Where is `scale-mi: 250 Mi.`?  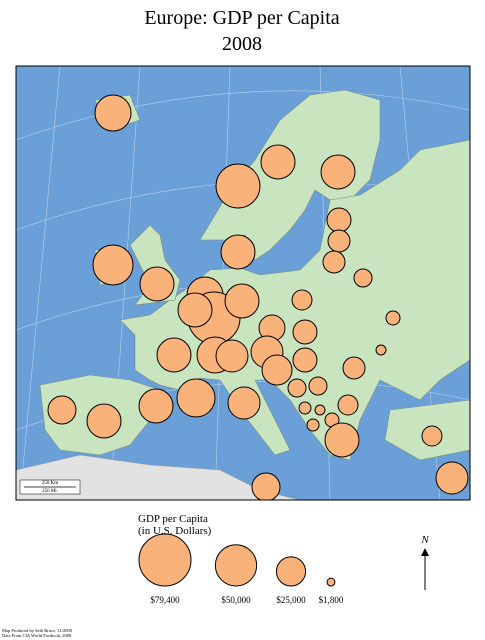 scale-mi: 250 Mi. is located at coordinates (50, 491).